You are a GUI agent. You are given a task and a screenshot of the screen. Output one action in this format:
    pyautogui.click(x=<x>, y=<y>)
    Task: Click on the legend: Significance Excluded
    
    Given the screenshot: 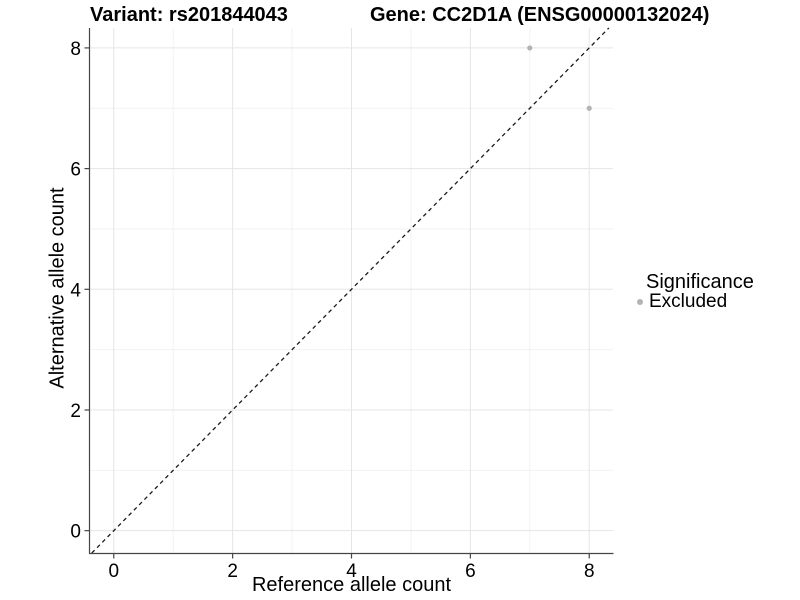 What is the action you would take?
    pyautogui.click(x=694, y=291)
    